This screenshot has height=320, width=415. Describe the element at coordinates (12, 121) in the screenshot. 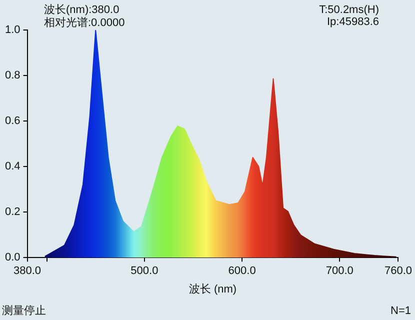

I see `y-tick-label: 0.6` at that location.